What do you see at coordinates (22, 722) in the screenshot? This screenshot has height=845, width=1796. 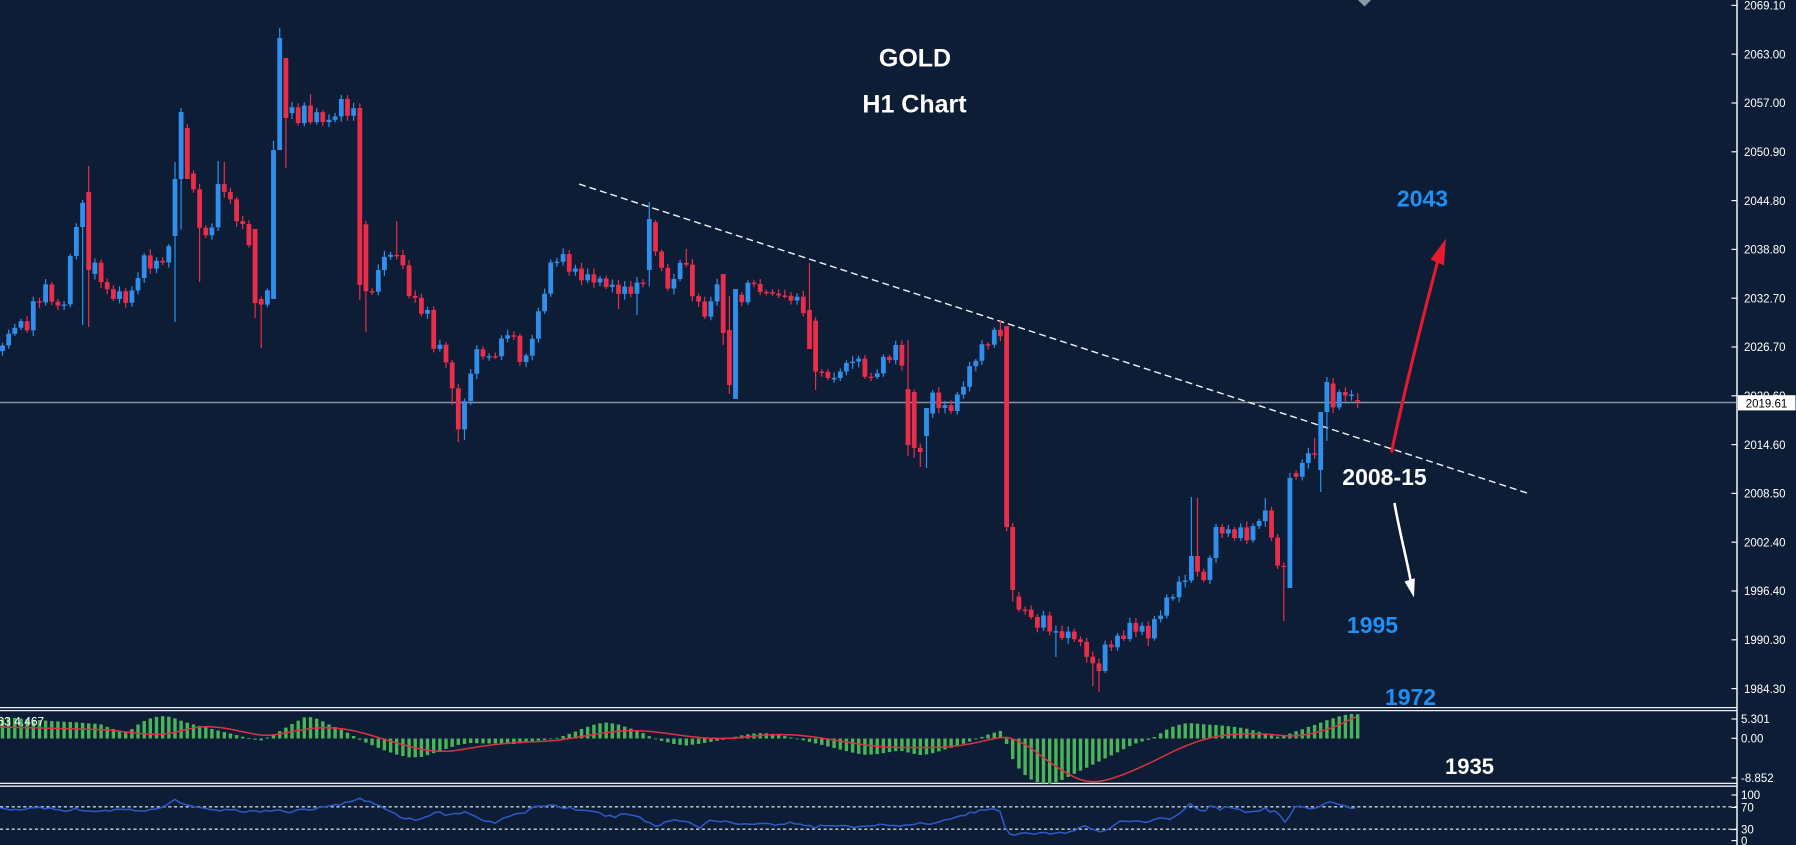 I see `svg-text: 63 4.467` at bounding box center [22, 722].